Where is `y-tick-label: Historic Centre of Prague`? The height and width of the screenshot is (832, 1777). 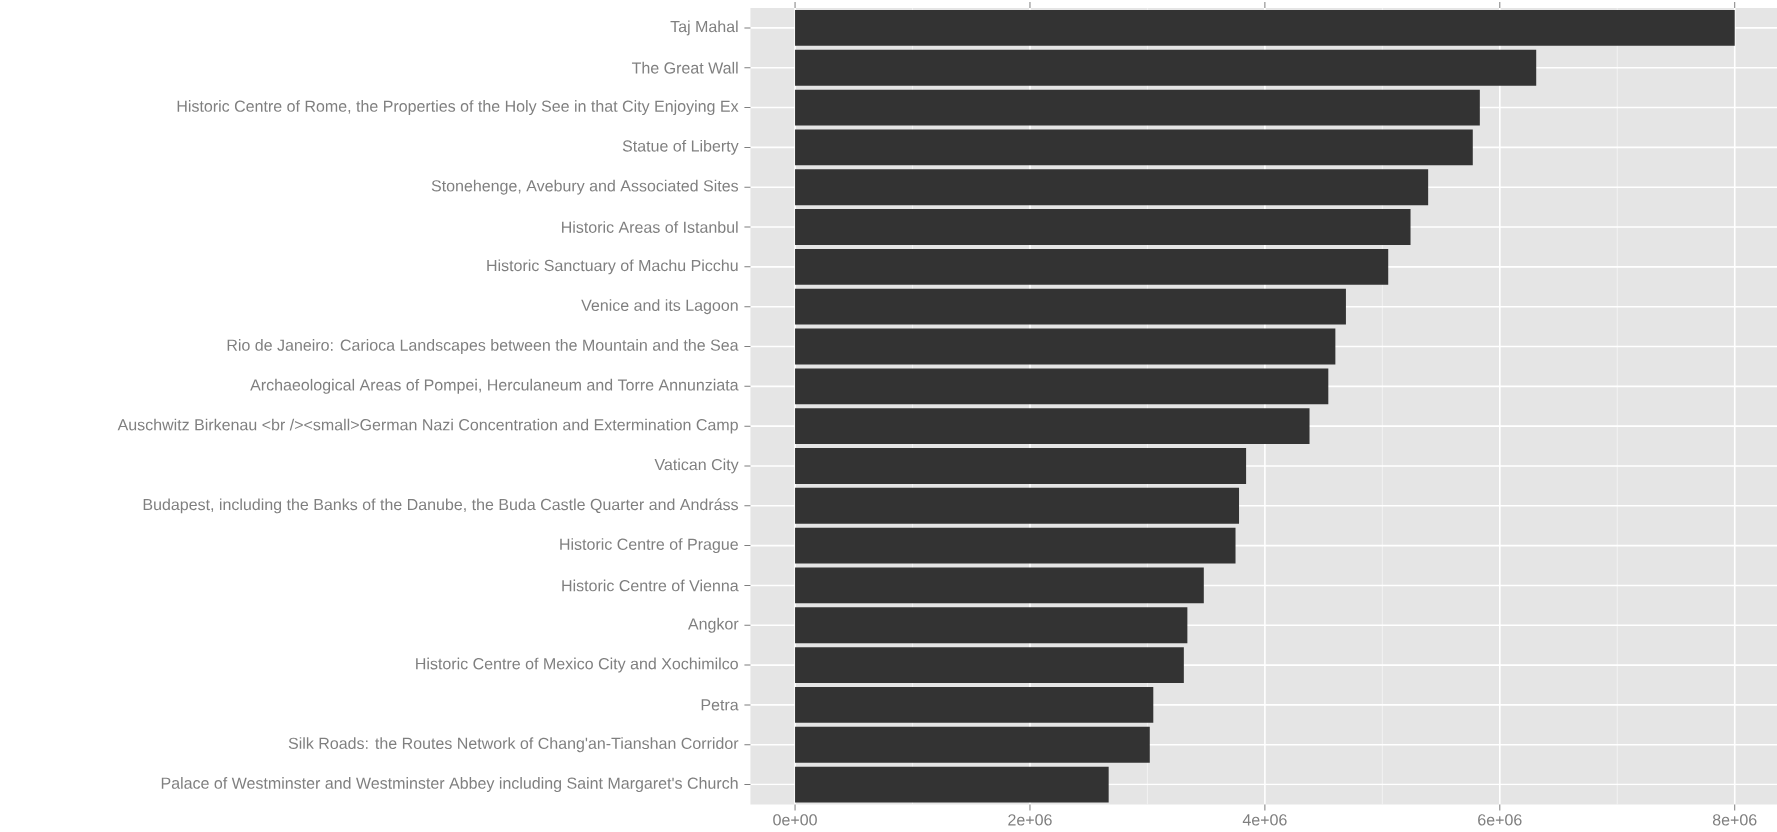
y-tick-label: Historic Centre of Prague is located at coordinates (649, 545).